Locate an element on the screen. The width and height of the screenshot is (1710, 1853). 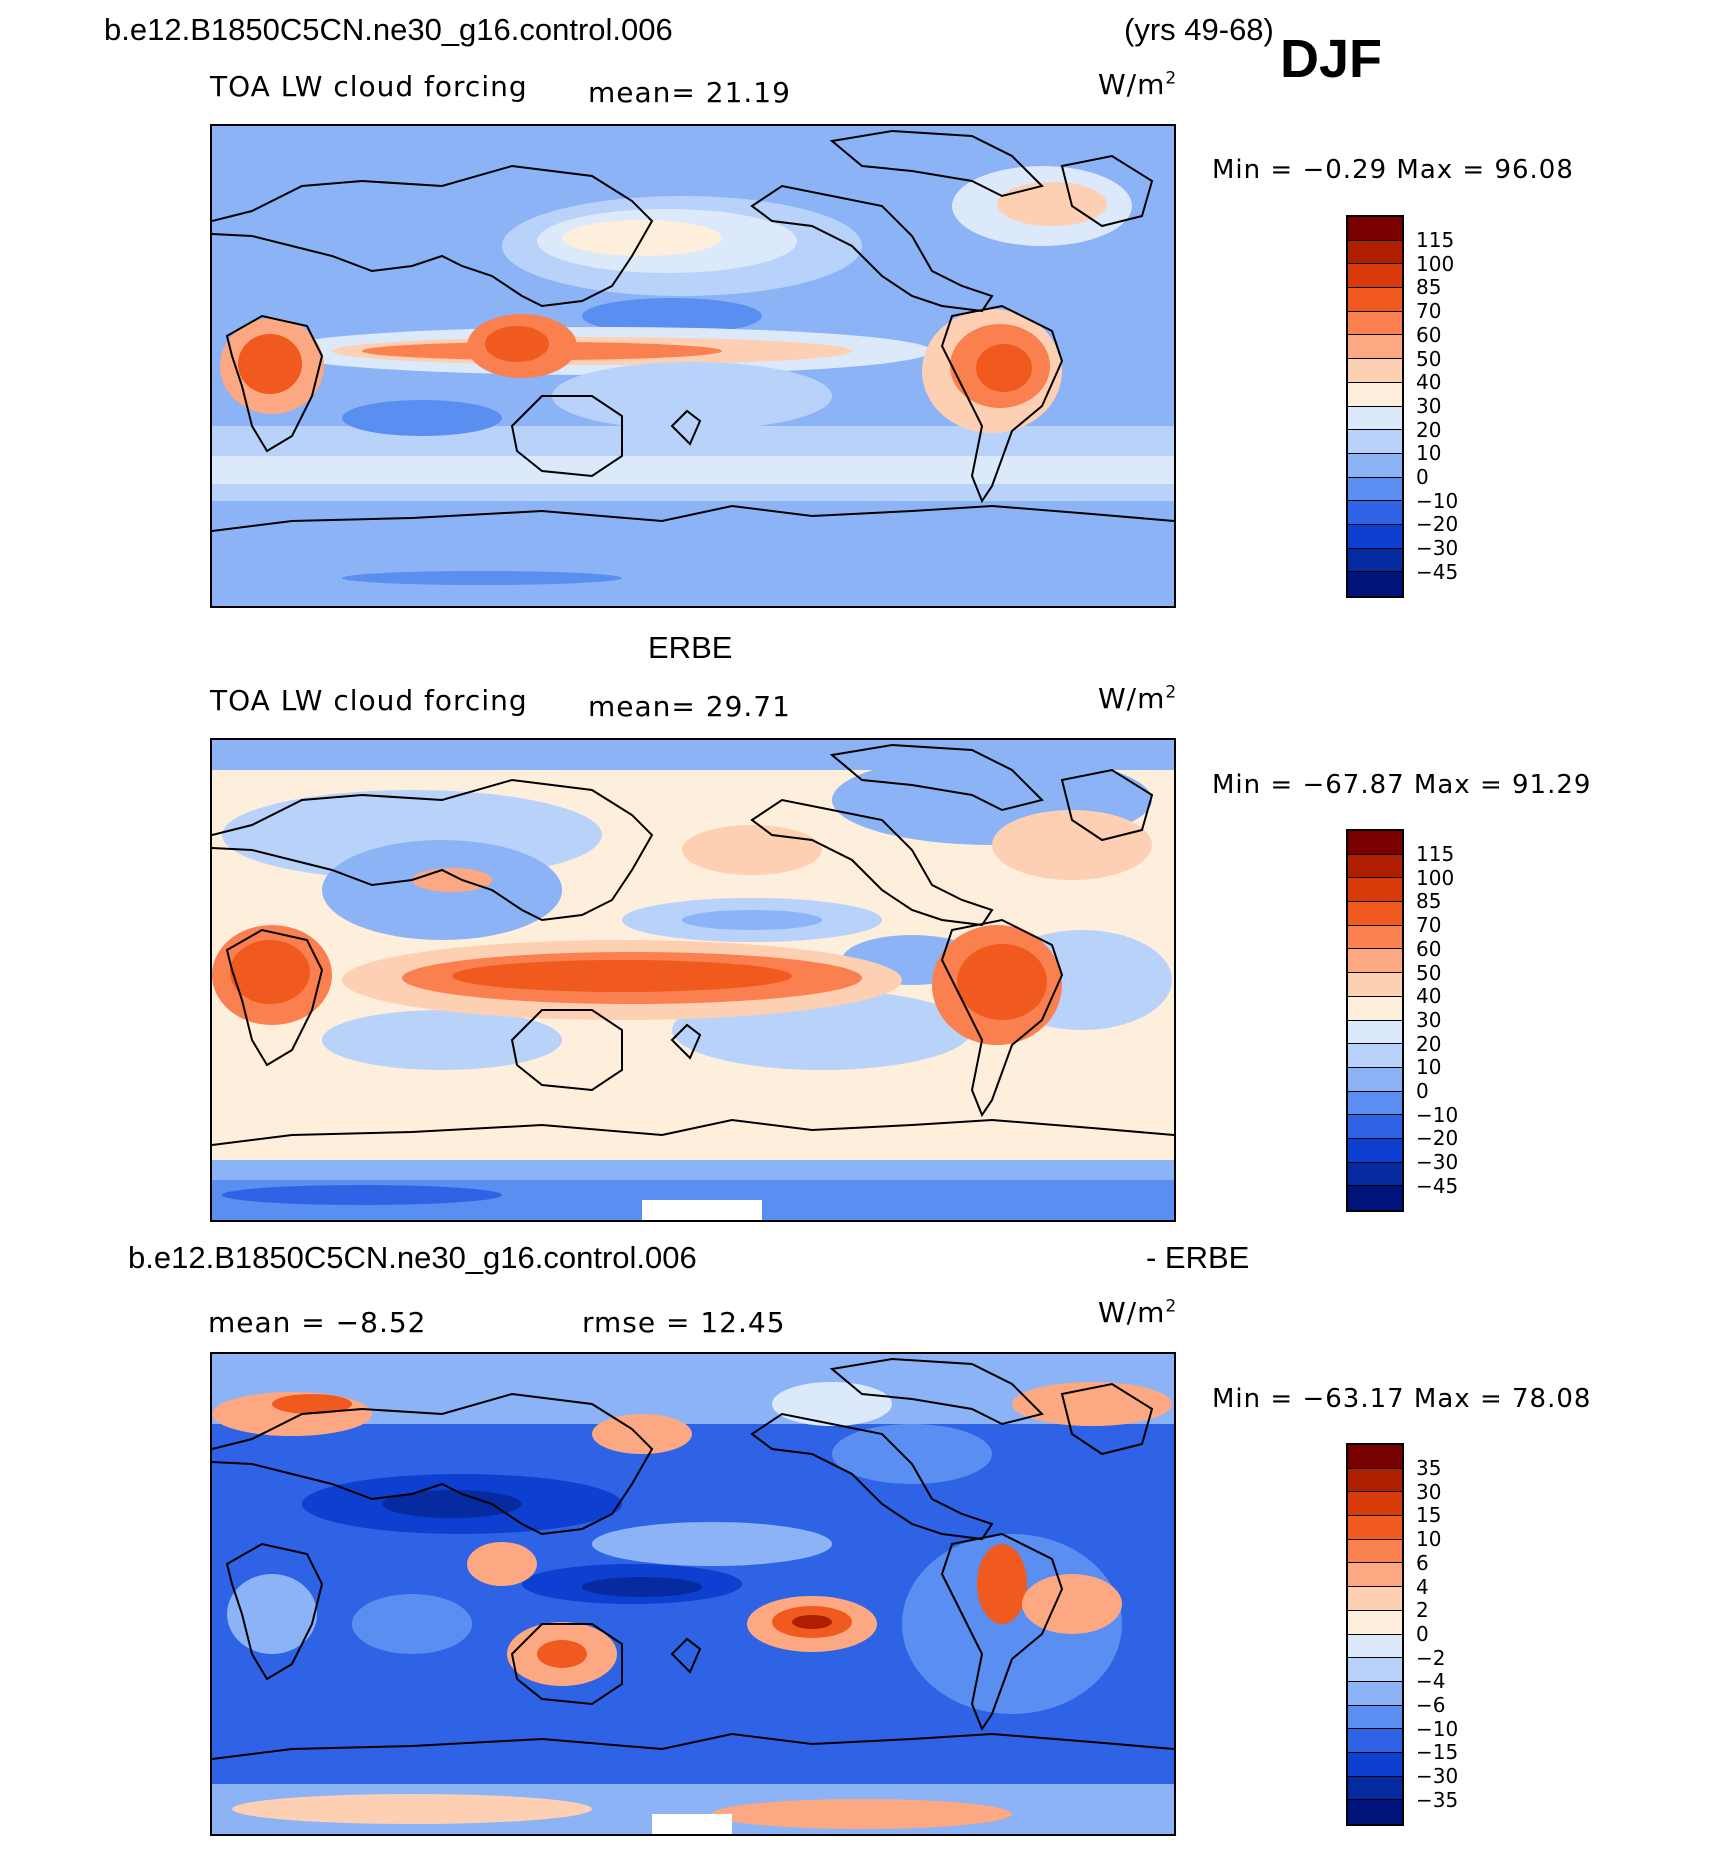
years-label: (yrs 49-68) is located at coordinates (1199, 29).